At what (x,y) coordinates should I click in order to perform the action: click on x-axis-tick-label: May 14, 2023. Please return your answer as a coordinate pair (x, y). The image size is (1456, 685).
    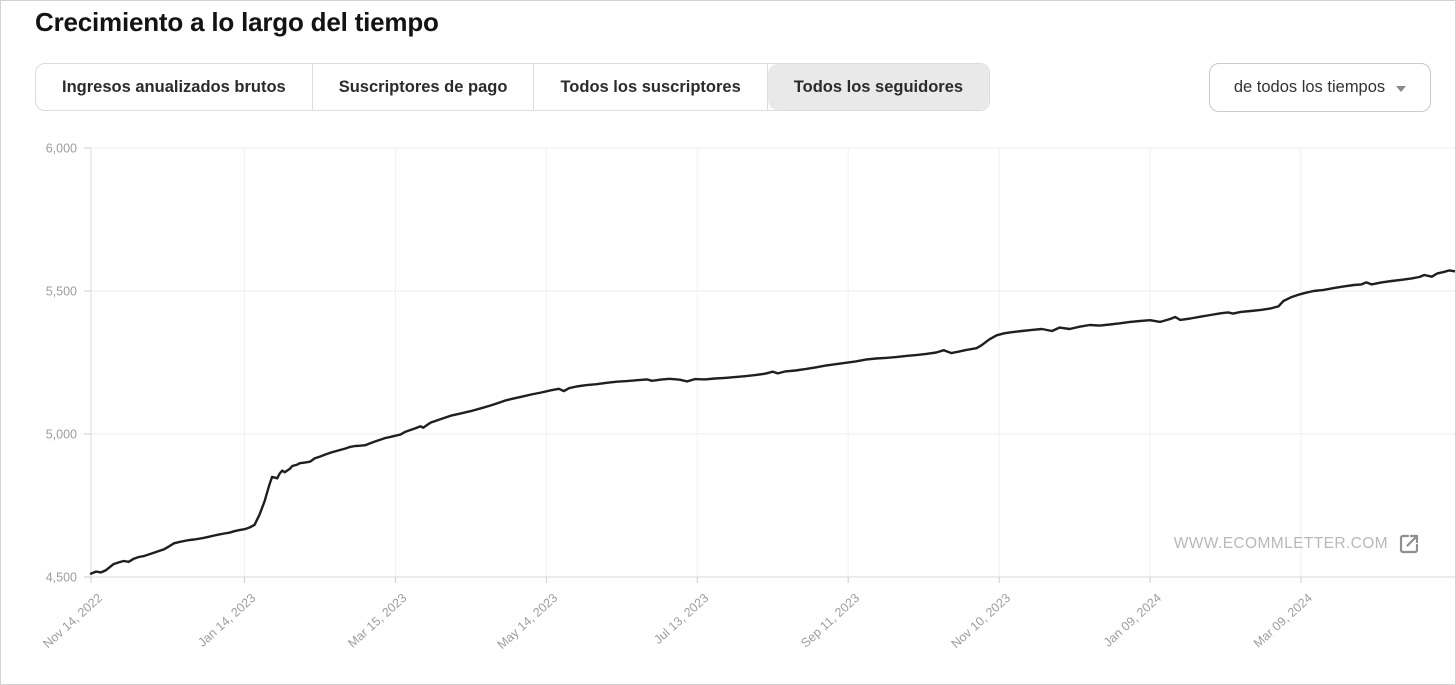
    Looking at the image, I should click on (528, 621).